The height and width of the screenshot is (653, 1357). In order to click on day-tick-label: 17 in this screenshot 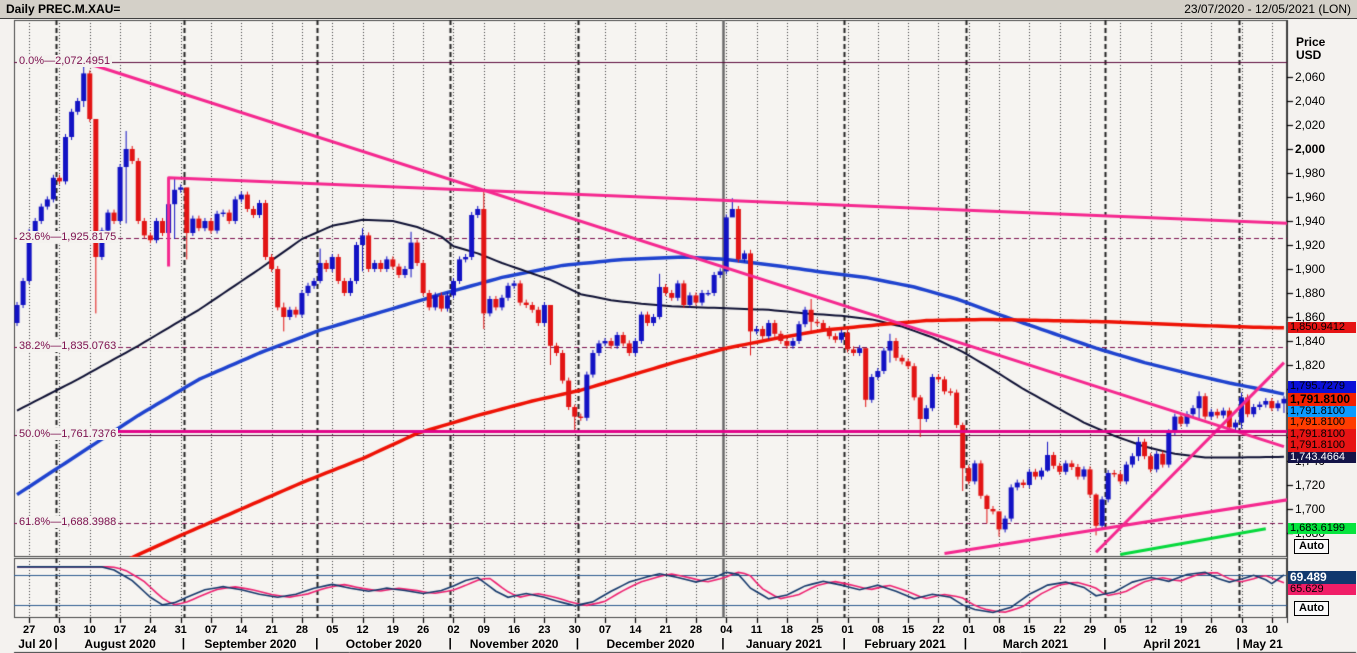, I will do `click(120, 630)`.